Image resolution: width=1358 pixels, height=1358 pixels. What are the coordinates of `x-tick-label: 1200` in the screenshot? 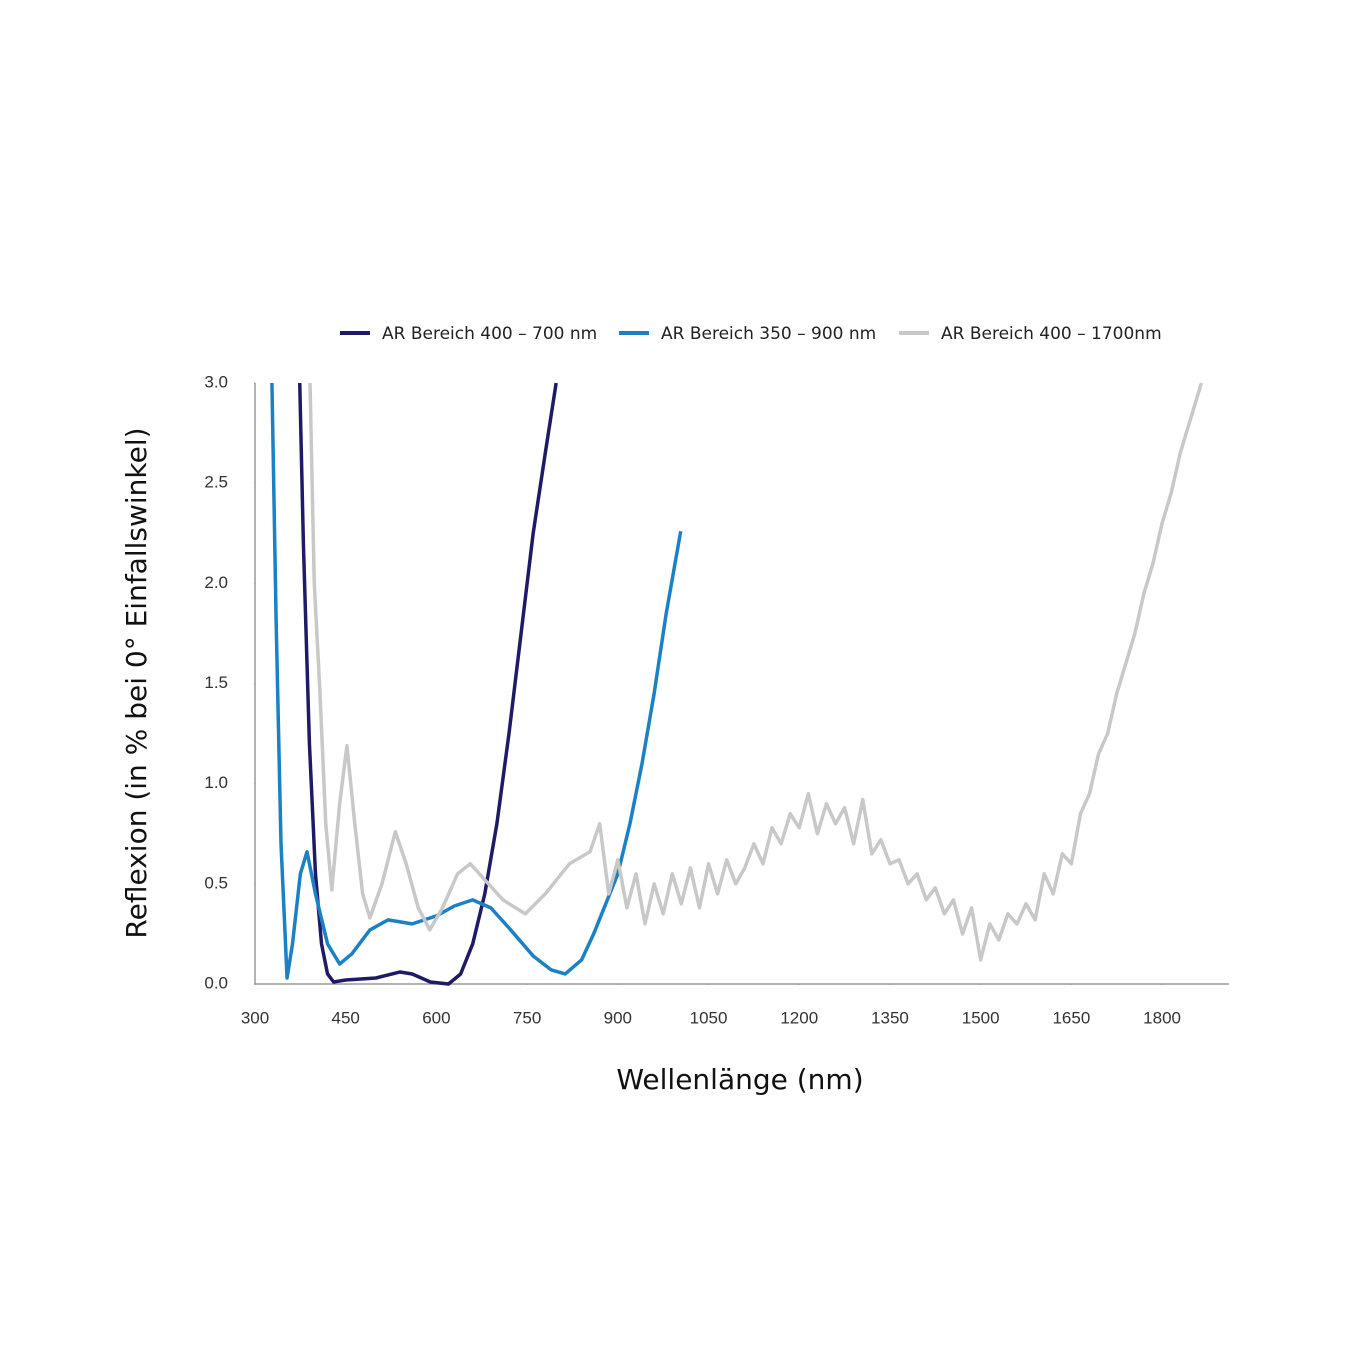 It's located at (799, 1017).